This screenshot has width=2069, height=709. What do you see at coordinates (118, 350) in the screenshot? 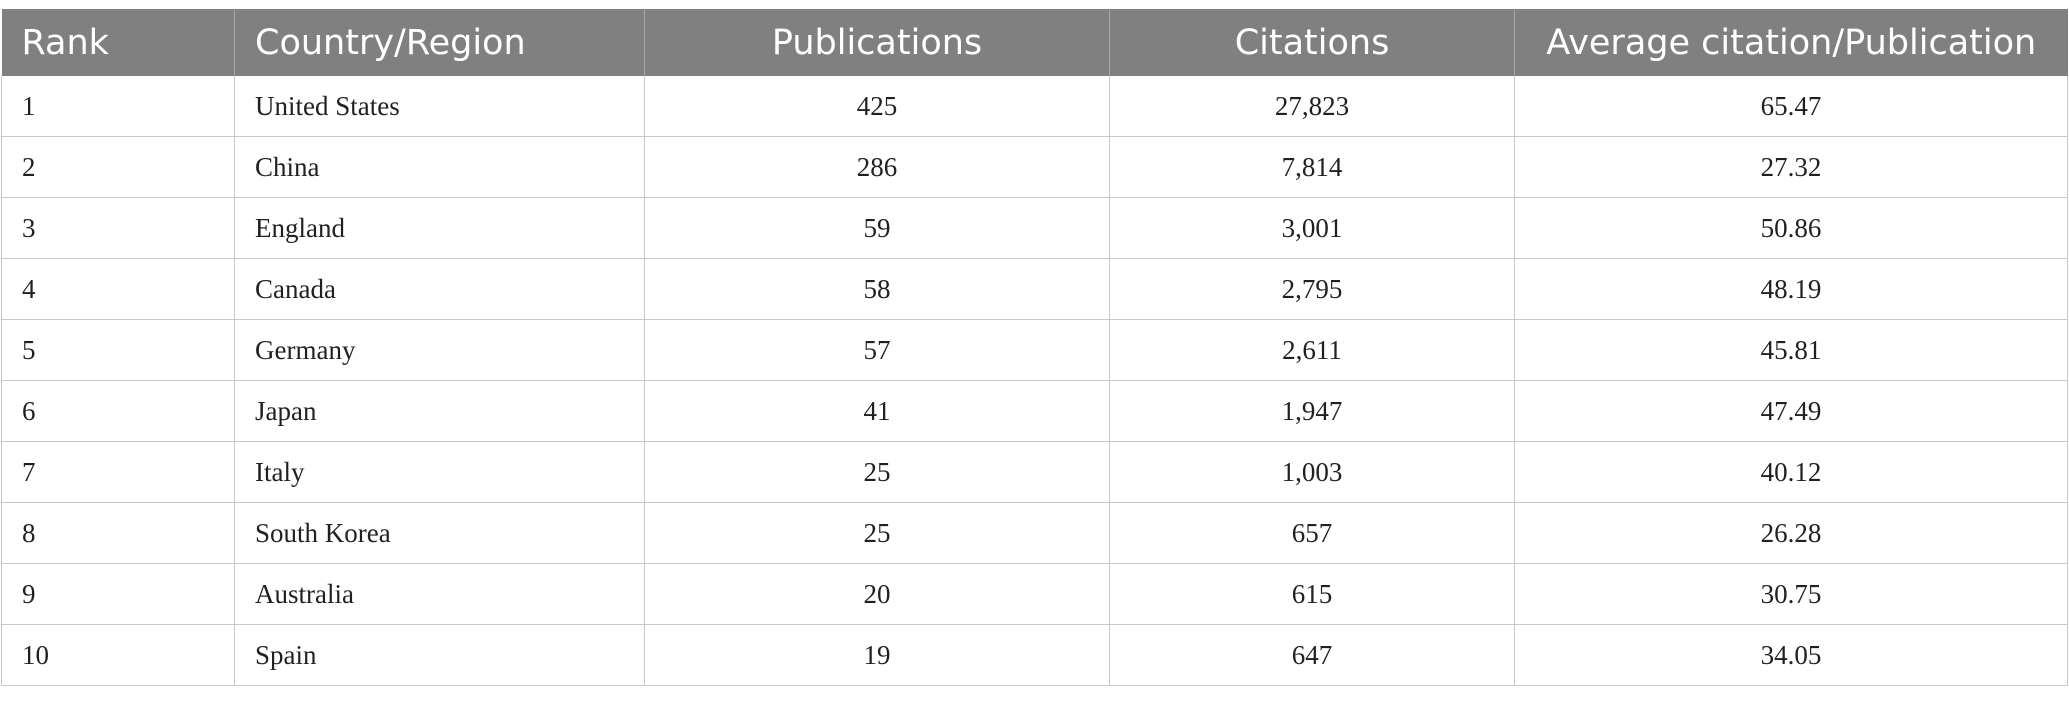
I see `cell-rank: 5` at bounding box center [118, 350].